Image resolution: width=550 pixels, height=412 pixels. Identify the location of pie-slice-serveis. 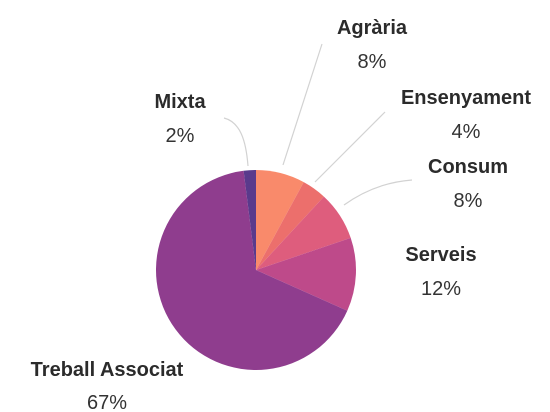
(306, 274).